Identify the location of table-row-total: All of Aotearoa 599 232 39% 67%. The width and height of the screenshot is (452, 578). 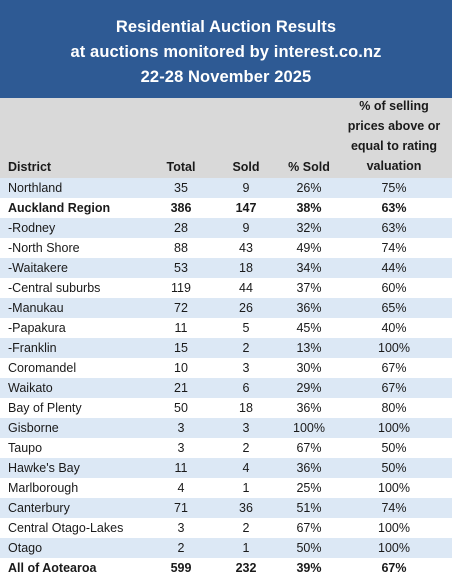
(226, 568).